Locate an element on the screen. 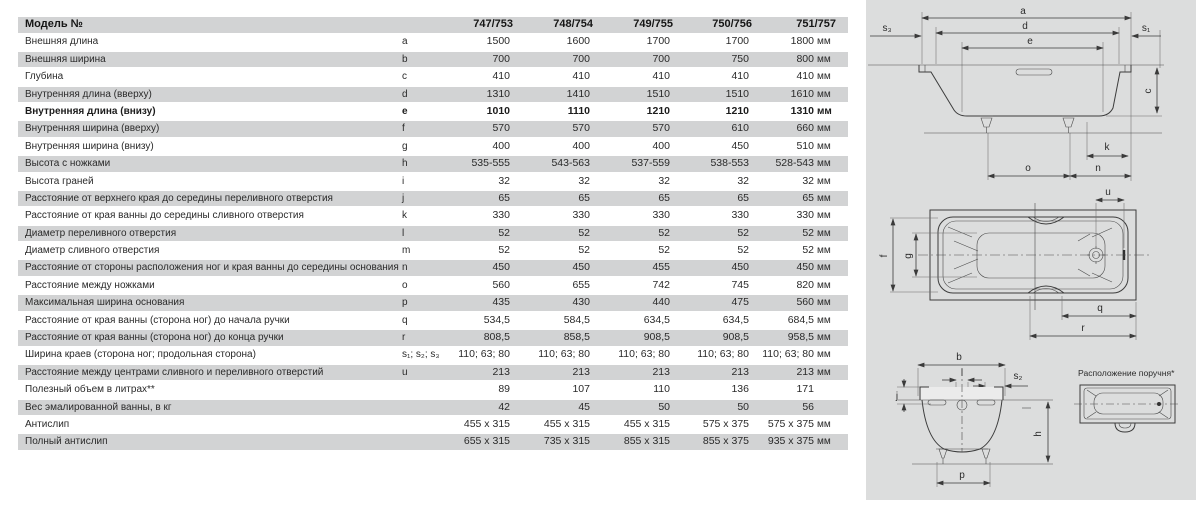 The width and height of the screenshot is (1200, 508). handle-position-caption: Расположение поручня* is located at coordinates (1126, 373).